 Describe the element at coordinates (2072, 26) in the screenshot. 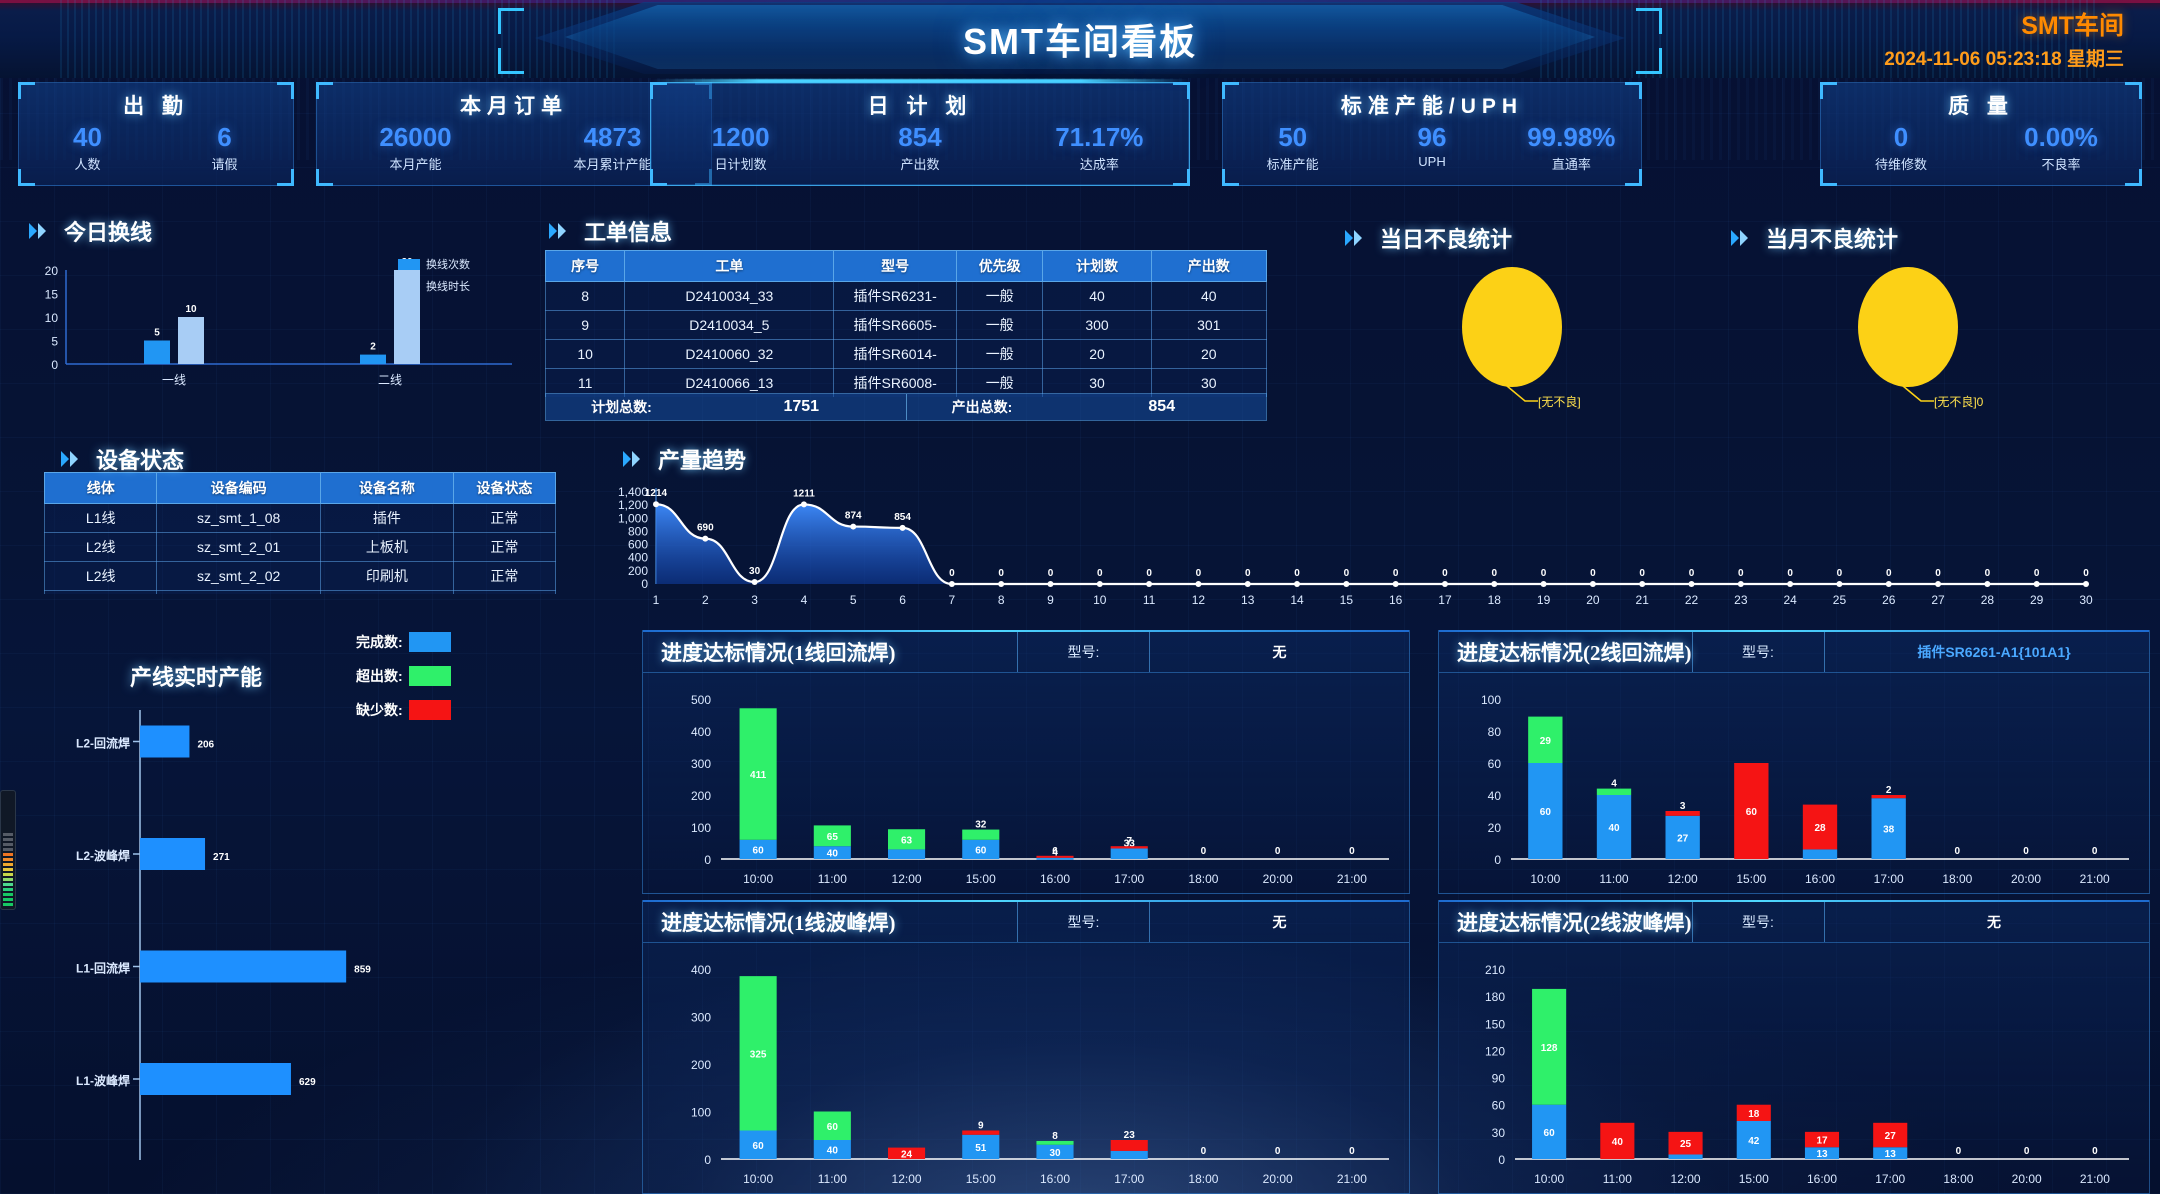

I see `workshop-name: SMT车间` at that location.